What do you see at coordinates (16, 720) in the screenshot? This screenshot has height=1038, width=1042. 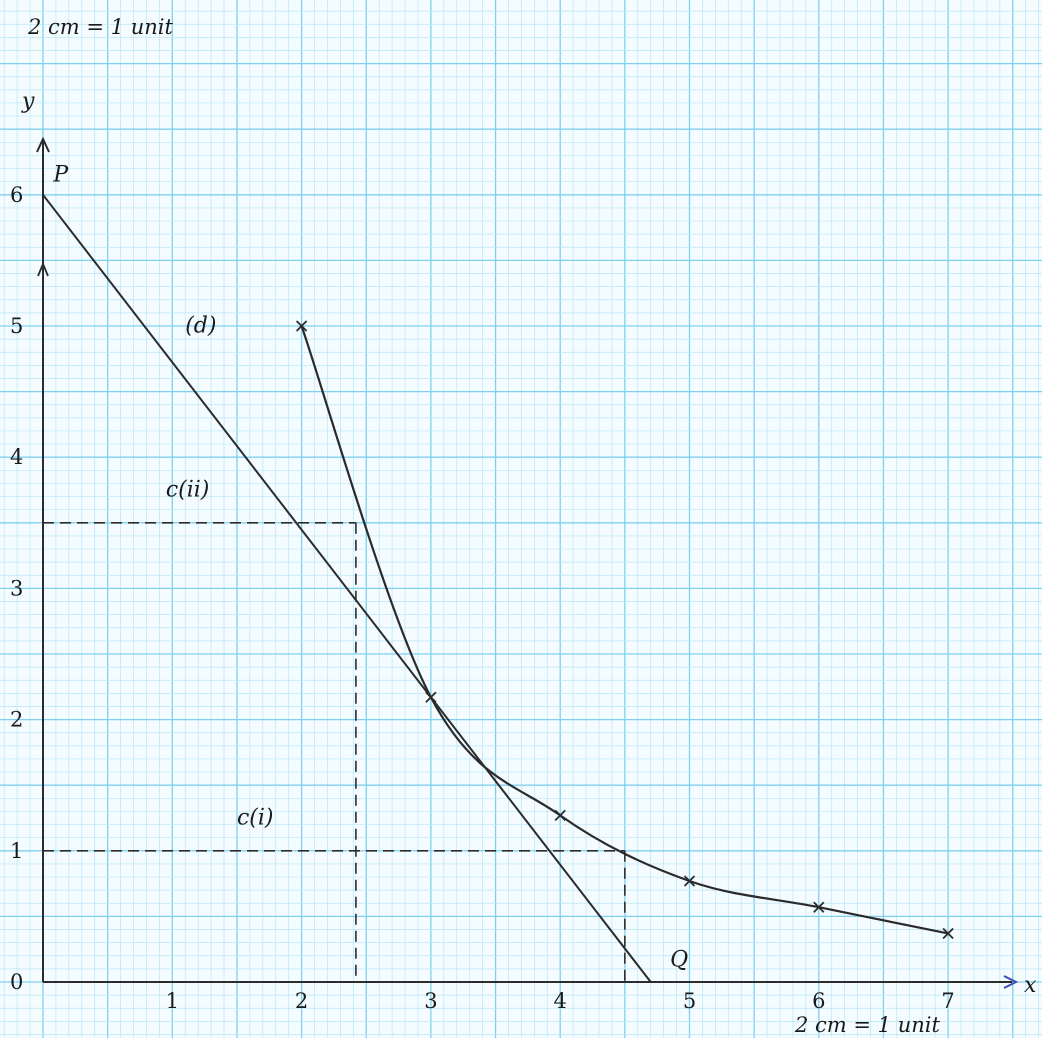 I see `y-tick-label: 2` at bounding box center [16, 720].